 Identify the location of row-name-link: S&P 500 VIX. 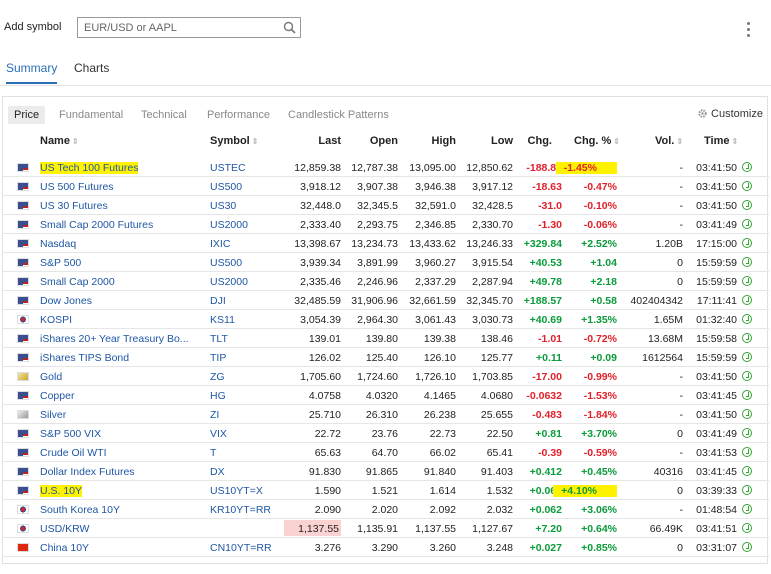
(71, 434).